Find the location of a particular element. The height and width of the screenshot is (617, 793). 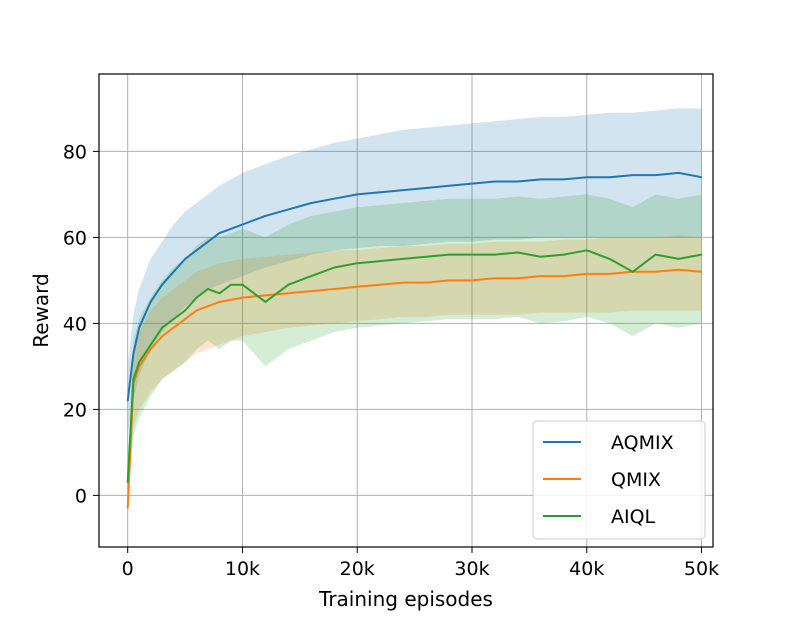

y-tick-label: 60 is located at coordinates (75, 238).